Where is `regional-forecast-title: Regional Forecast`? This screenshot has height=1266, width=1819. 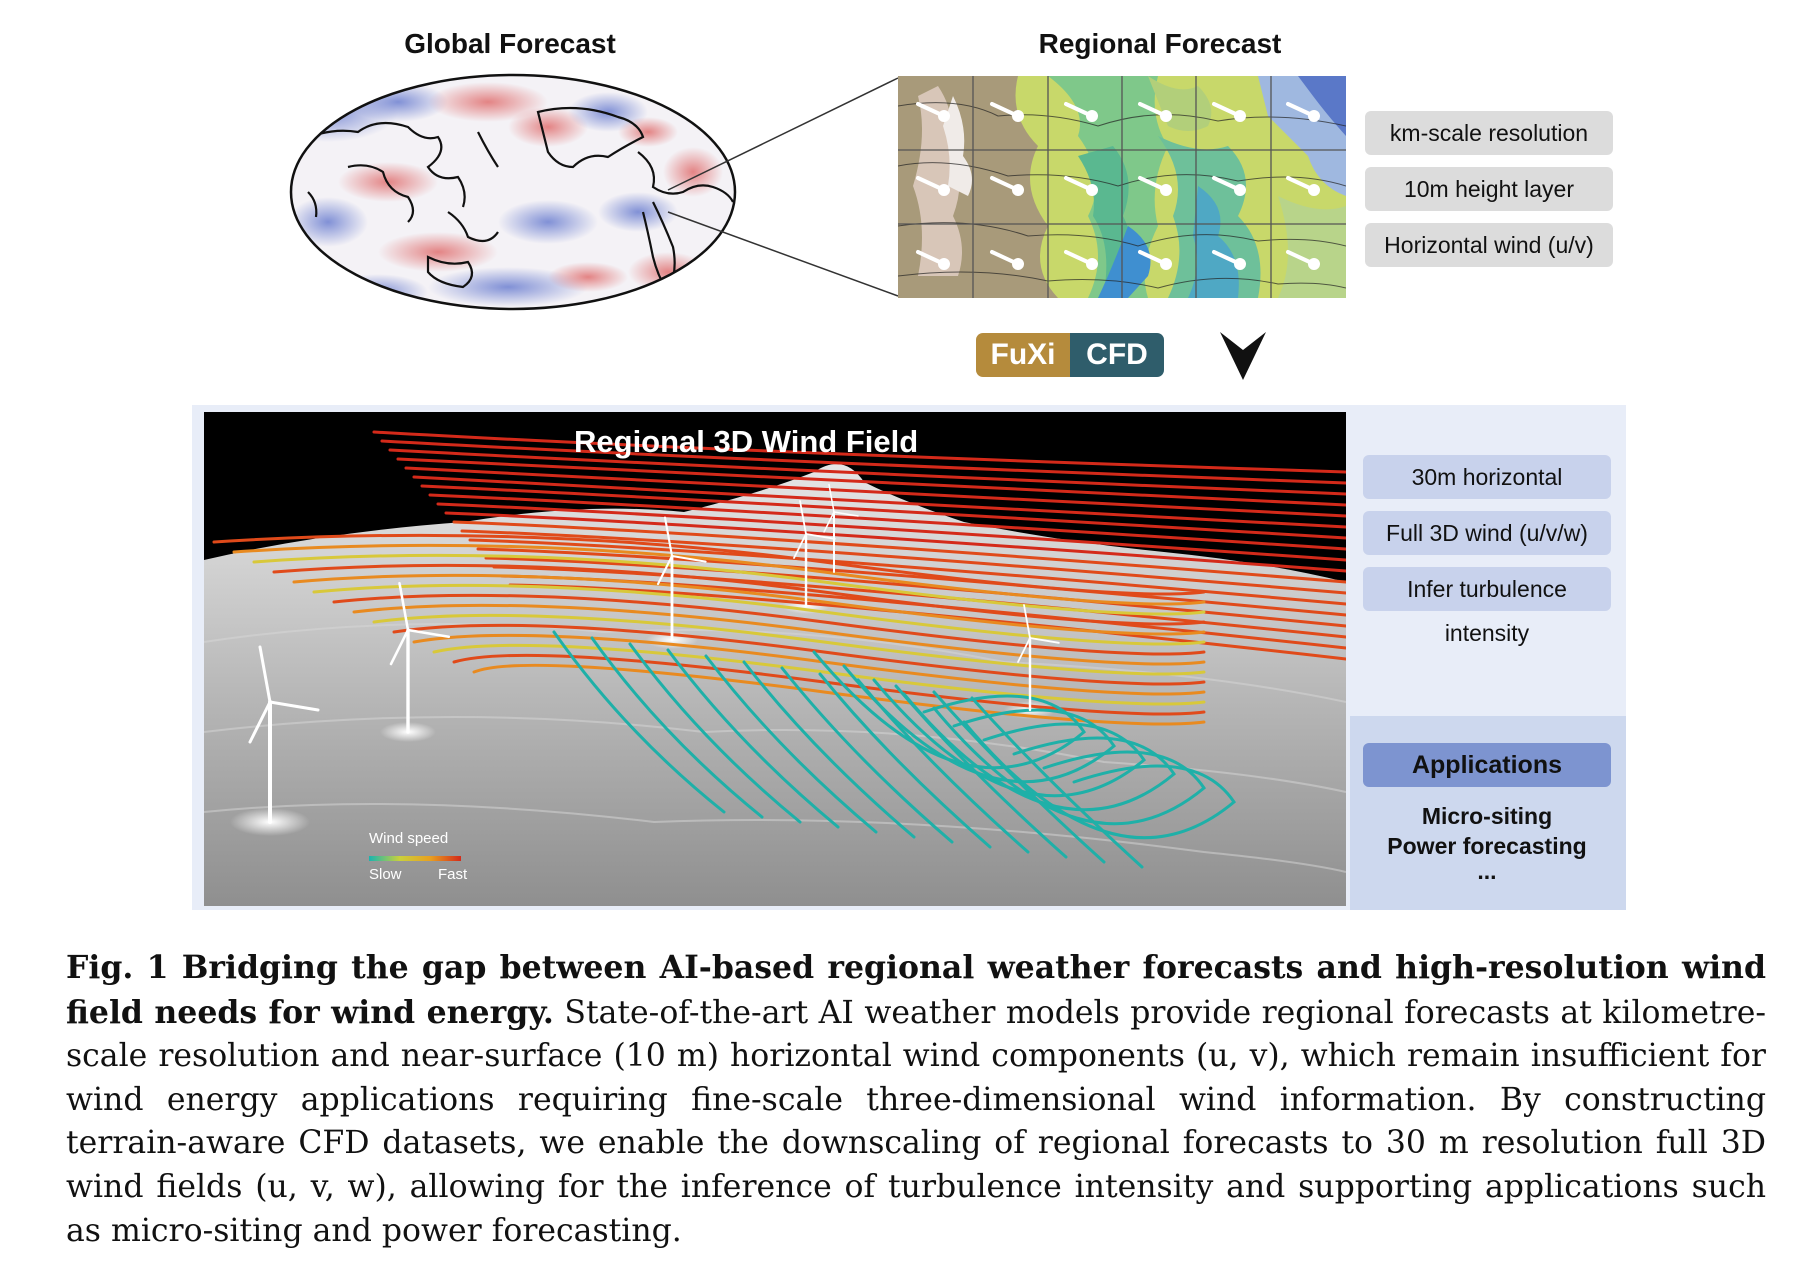 regional-forecast-title: Regional Forecast is located at coordinates (1160, 43).